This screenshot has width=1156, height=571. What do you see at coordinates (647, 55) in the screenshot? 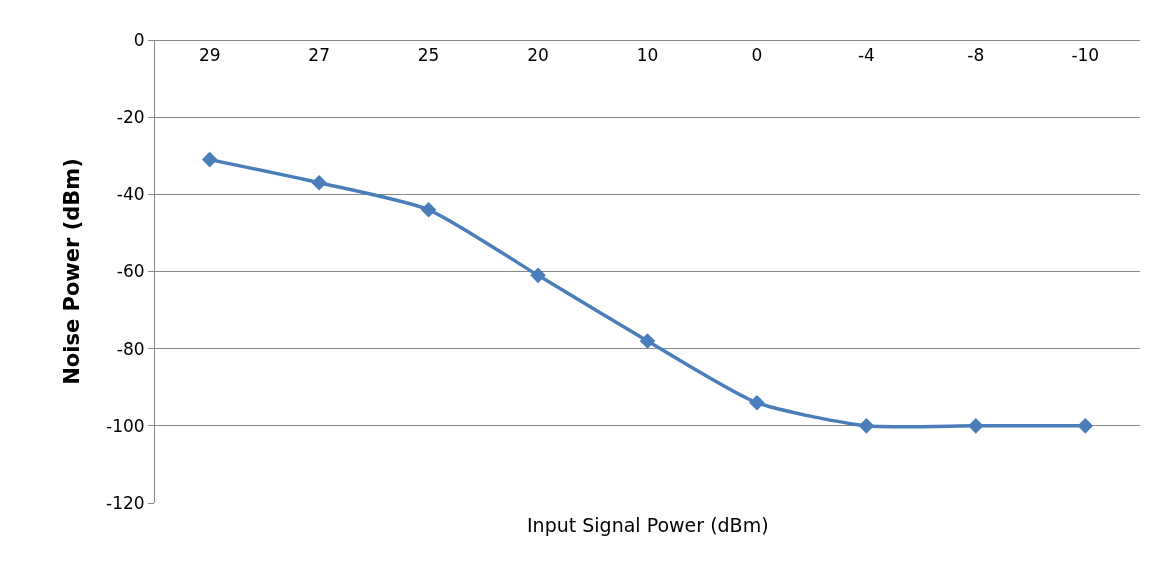
I see `x-tick-label: 10` at bounding box center [647, 55].